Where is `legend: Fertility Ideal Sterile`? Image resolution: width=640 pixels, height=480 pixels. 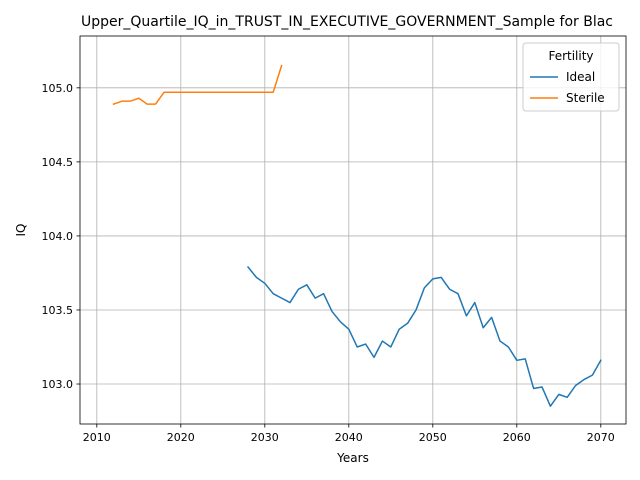
legend: Fertility Ideal Sterile is located at coordinates (571, 77).